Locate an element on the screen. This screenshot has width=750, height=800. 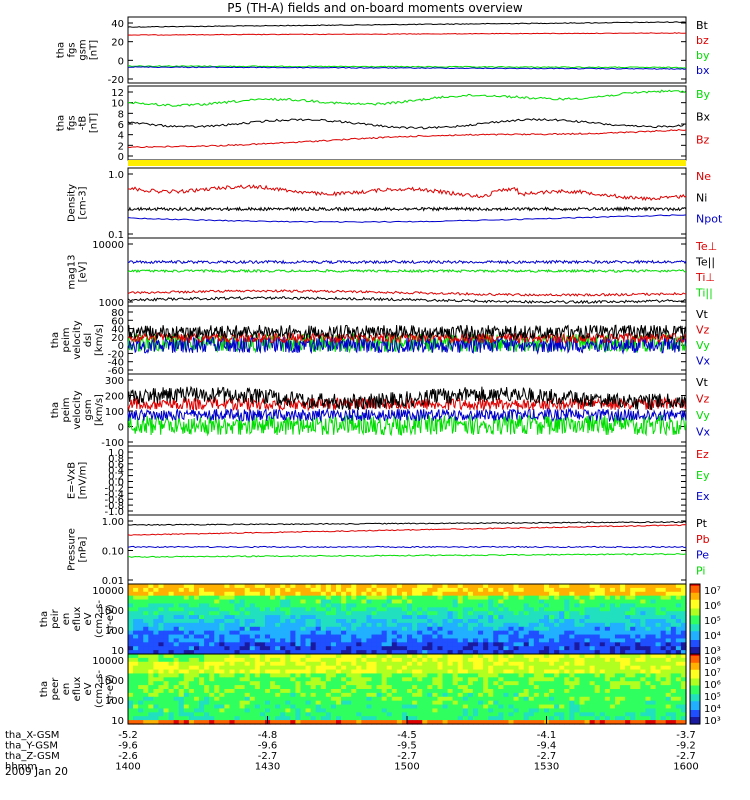
colorbar-label: 10⁵ is located at coordinates (712, 697).